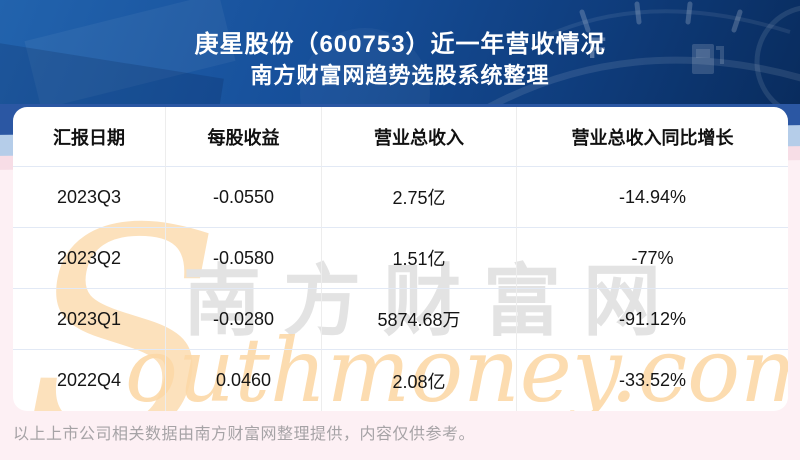  Describe the element at coordinates (652, 258) in the screenshot. I see `table-cell: -77%` at that location.